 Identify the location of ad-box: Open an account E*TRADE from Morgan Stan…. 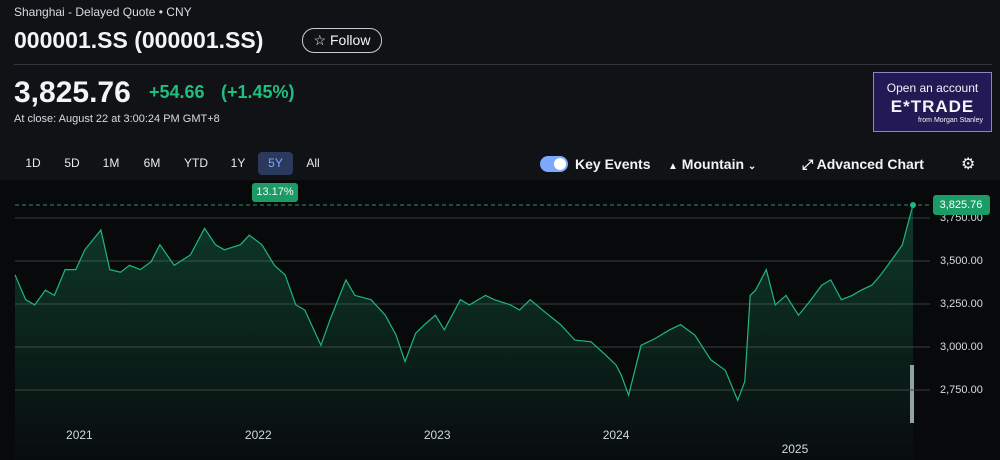
(932, 102).